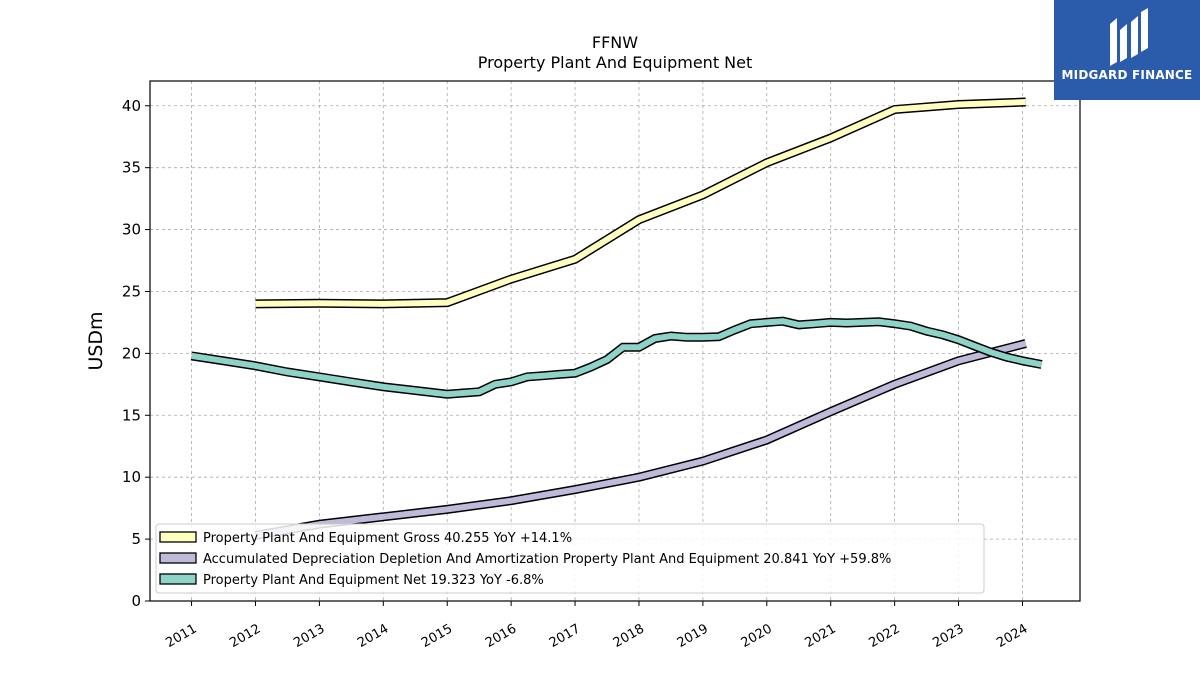  What do you see at coordinates (757, 636) in the screenshot?
I see `x-tick-label: 2020` at bounding box center [757, 636].